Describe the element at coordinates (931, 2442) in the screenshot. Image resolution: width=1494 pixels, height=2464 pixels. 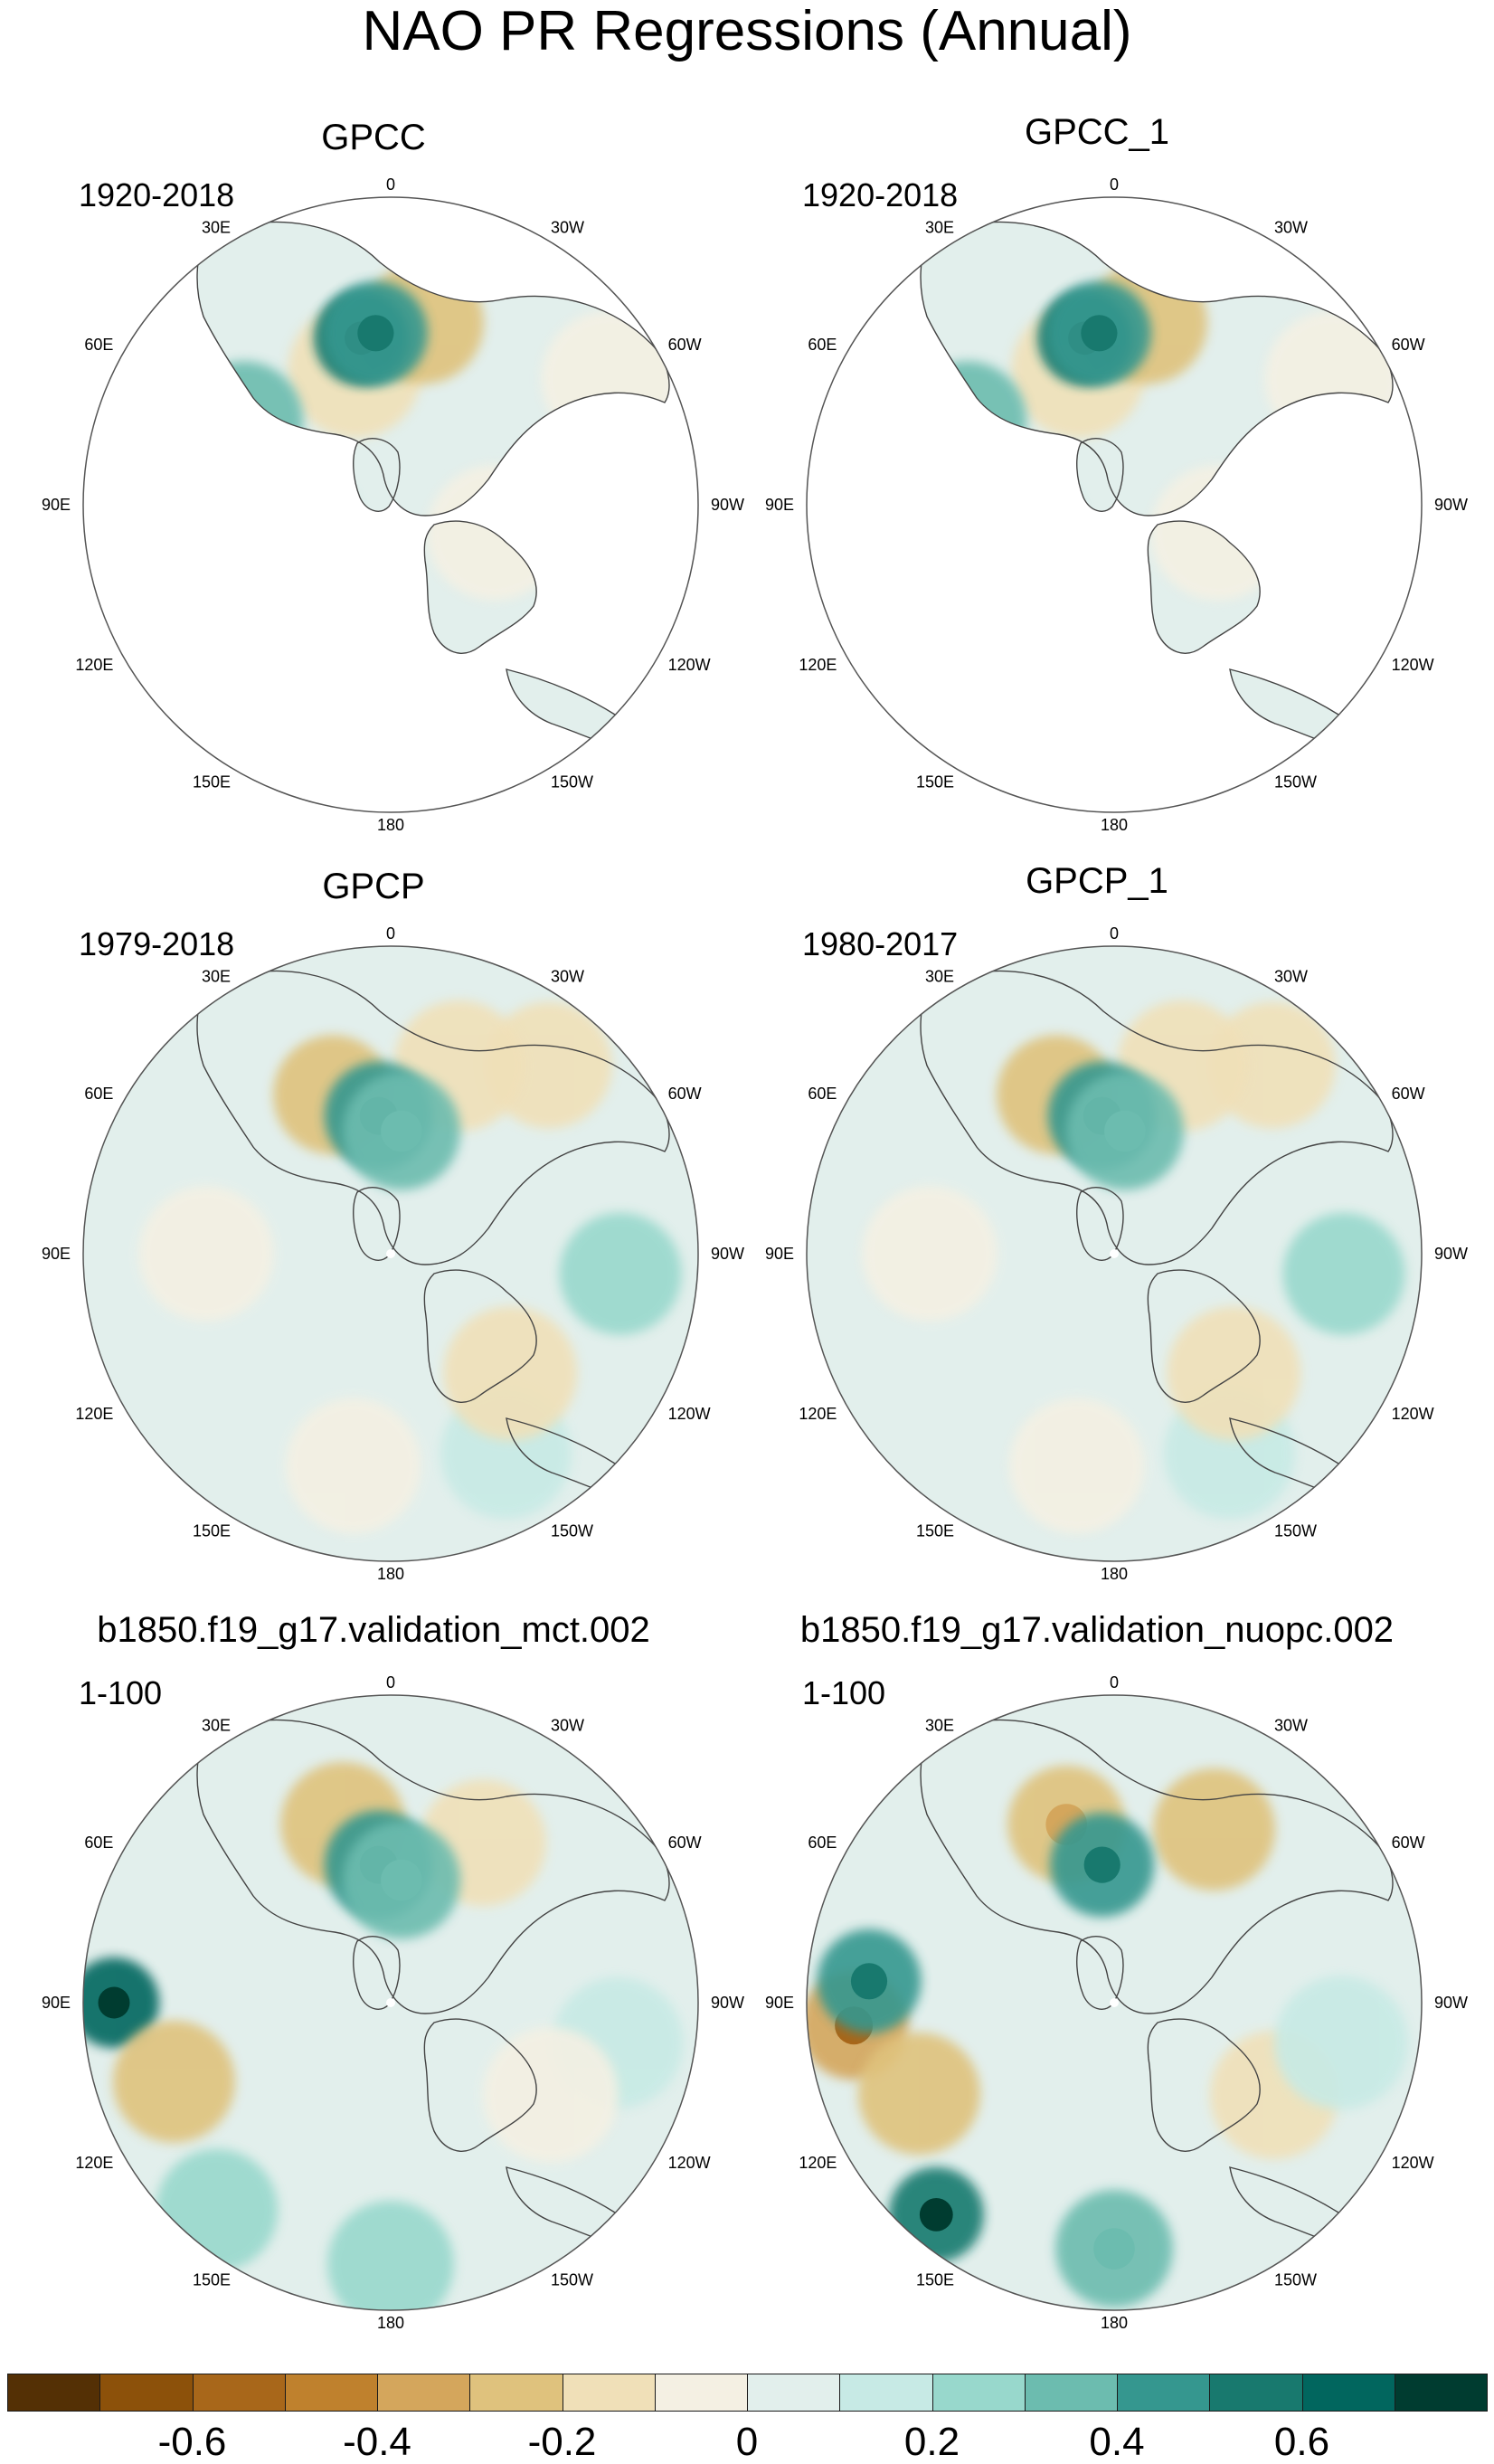
I see `colorbar-tick-label: 0.2` at that location.